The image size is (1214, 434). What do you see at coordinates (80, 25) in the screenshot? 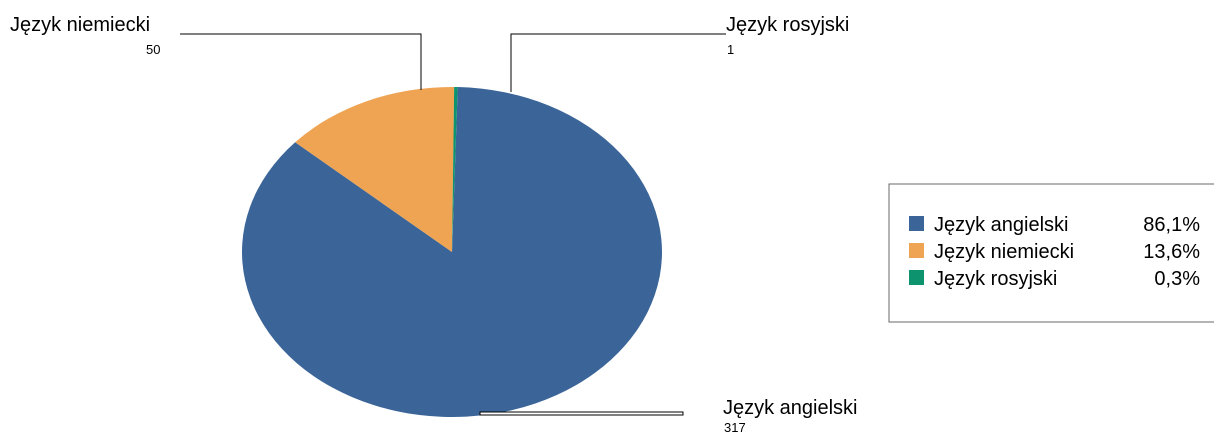
I see `callout-label-niemiecki: Język niemiecki` at bounding box center [80, 25].